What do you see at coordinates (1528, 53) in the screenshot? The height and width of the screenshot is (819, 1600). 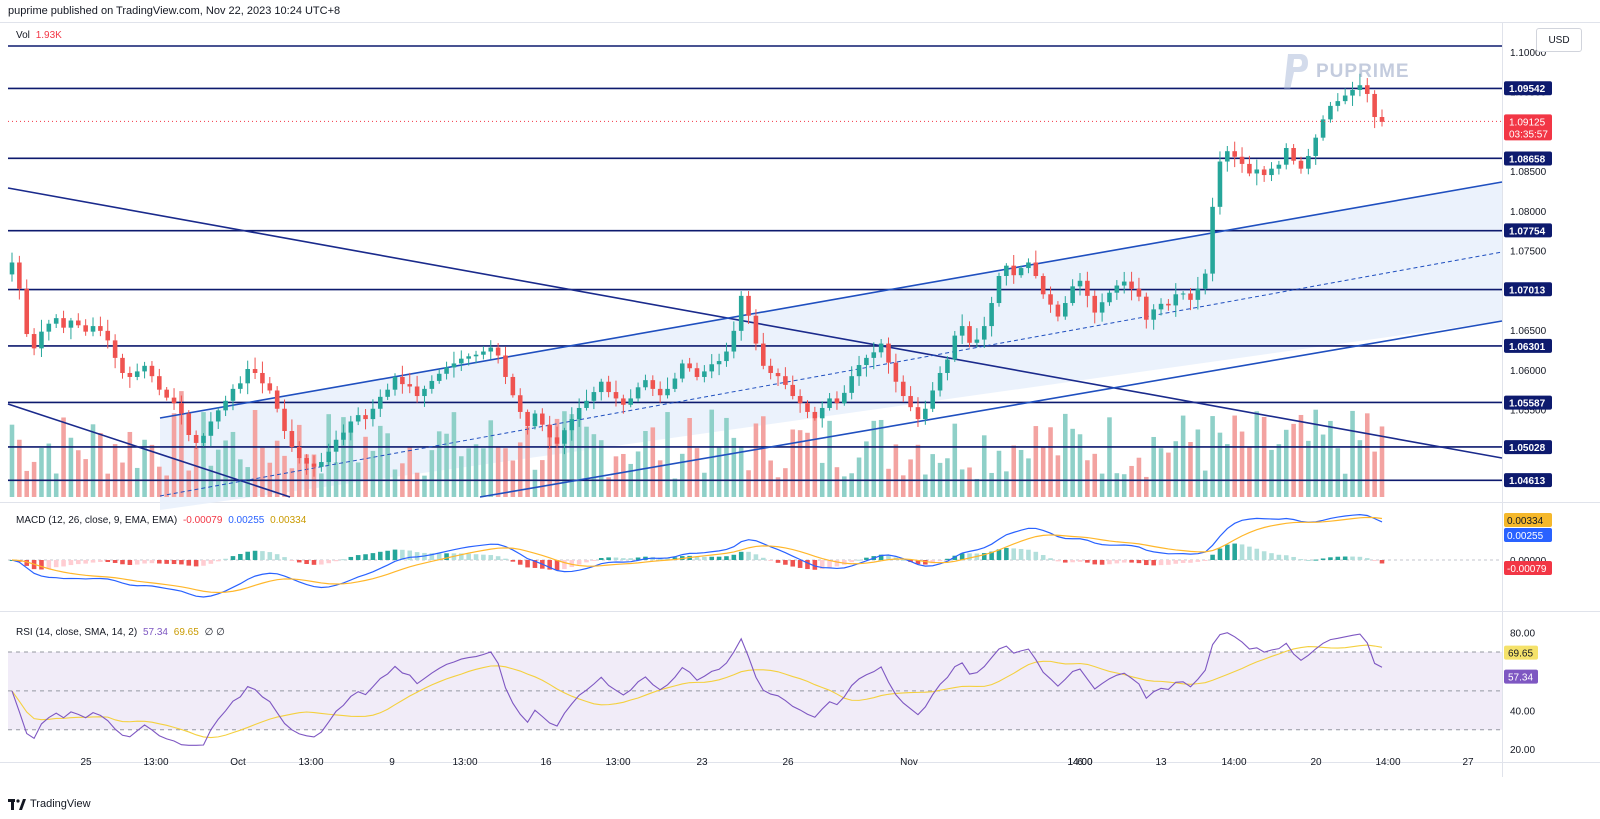 I see `price-axis-tick: 1.10000` at bounding box center [1528, 53].